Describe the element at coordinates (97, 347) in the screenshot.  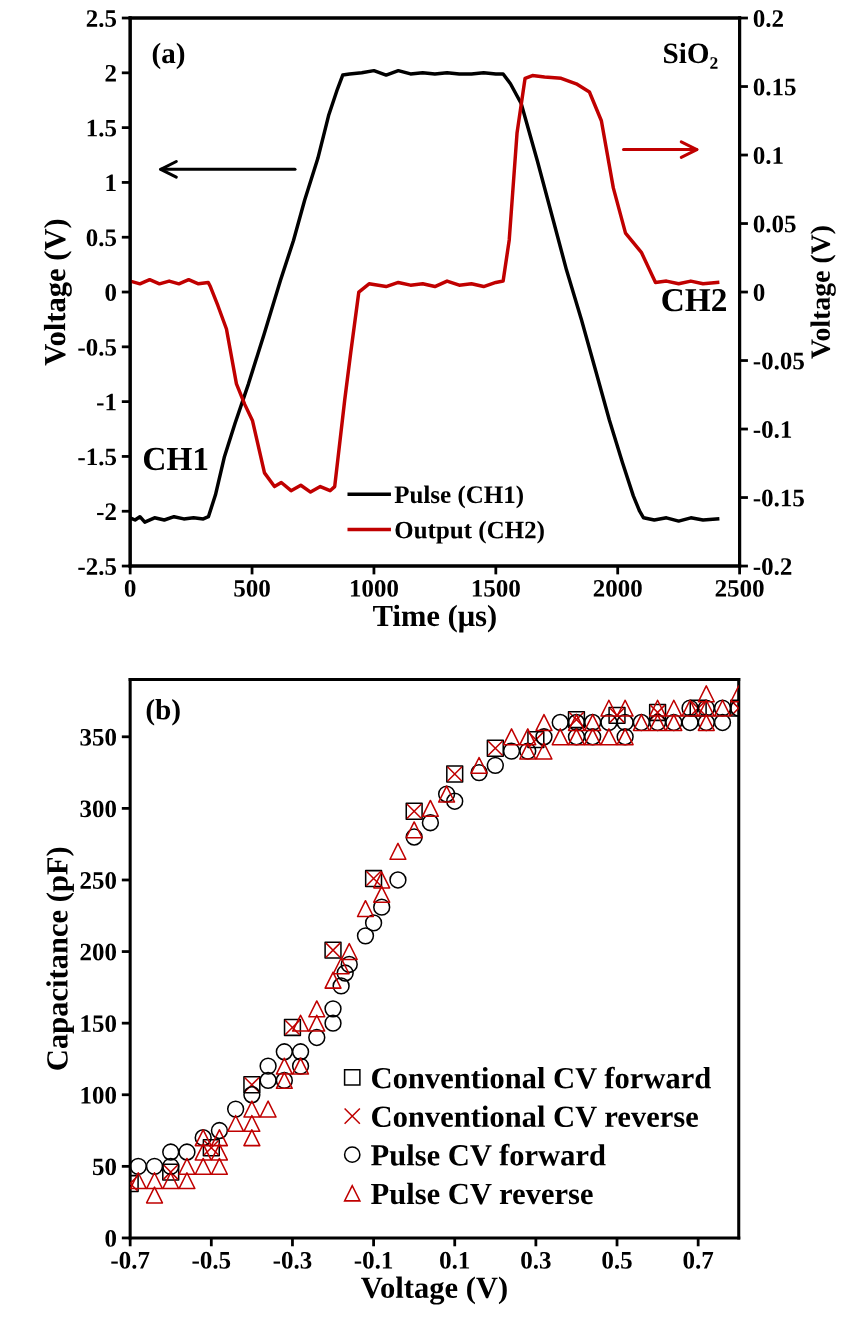
I see `y-tick-label: -0.5` at that location.